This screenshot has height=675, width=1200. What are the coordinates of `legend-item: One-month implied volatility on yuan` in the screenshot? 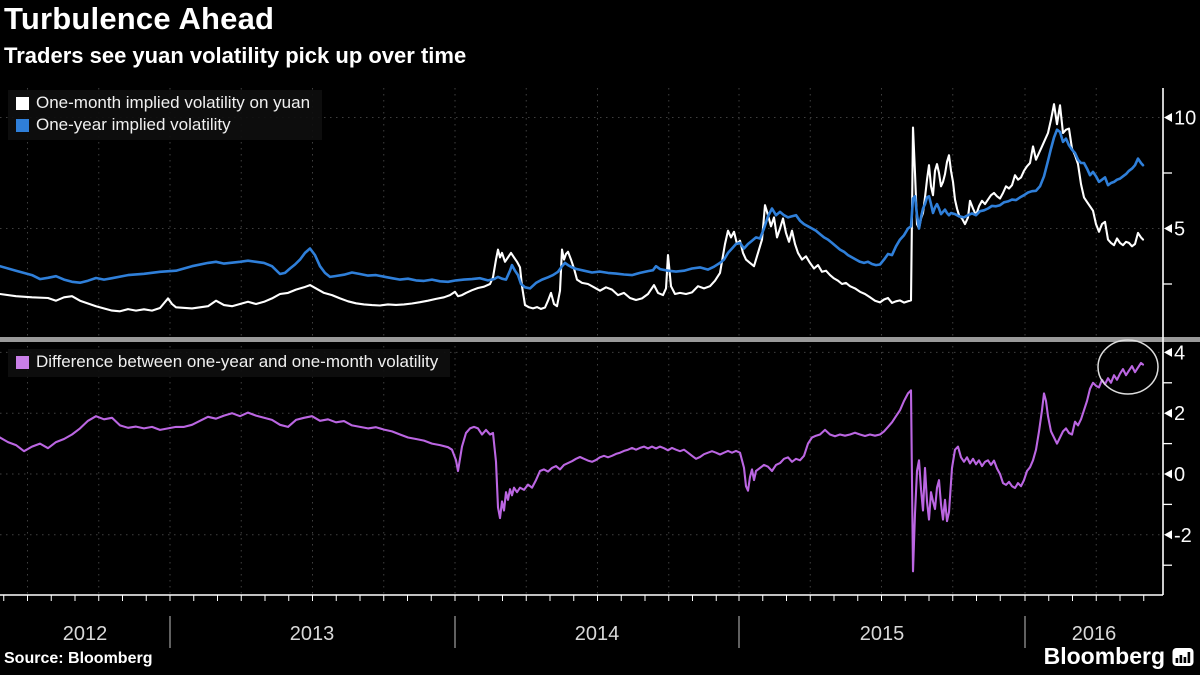 It's located at (163, 103).